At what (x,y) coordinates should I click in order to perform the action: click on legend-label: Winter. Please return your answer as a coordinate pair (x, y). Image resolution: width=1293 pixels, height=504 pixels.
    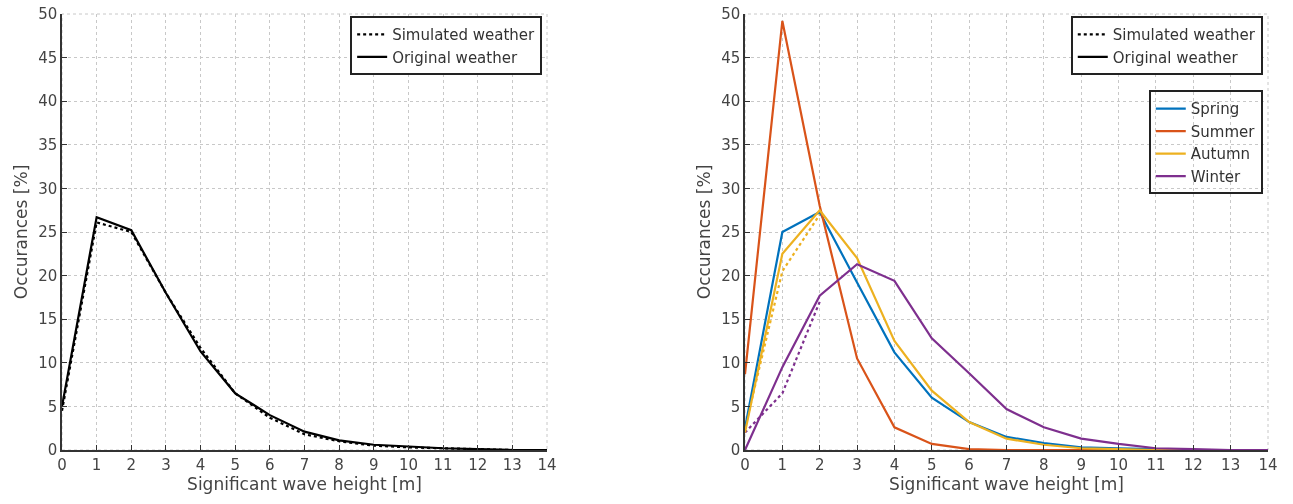
    Looking at the image, I should click on (1216, 176).